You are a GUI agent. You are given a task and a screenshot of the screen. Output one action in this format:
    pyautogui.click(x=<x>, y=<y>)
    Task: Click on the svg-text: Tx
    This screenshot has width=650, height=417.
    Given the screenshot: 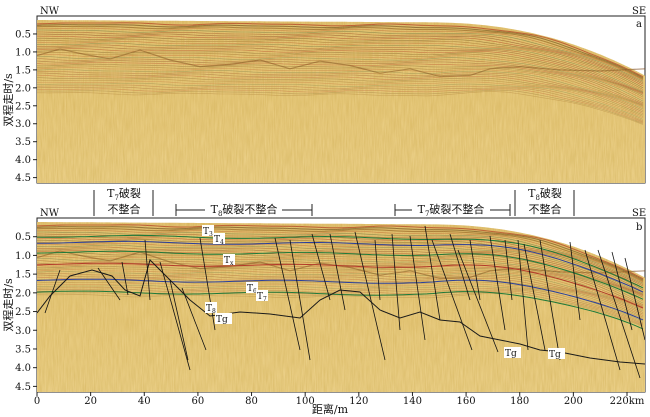 What is the action you would take?
    pyautogui.click(x=229, y=261)
    